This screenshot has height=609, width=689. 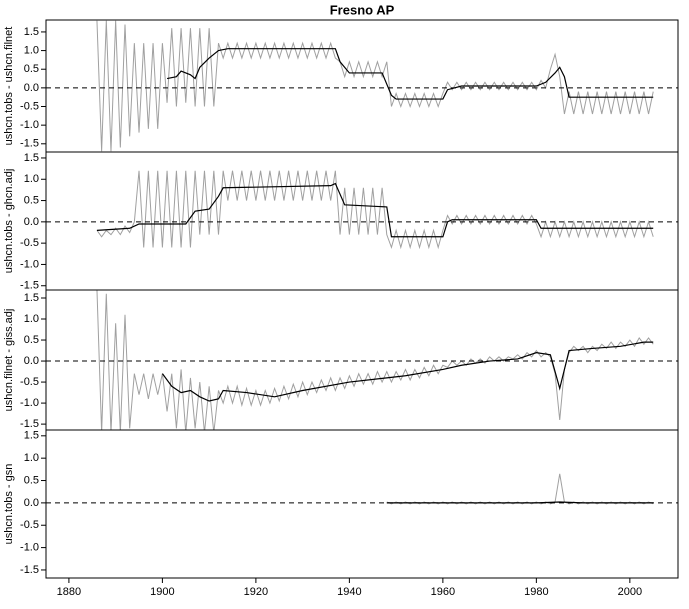 I want to click on x-tick-label: 1900, so click(x=162, y=592).